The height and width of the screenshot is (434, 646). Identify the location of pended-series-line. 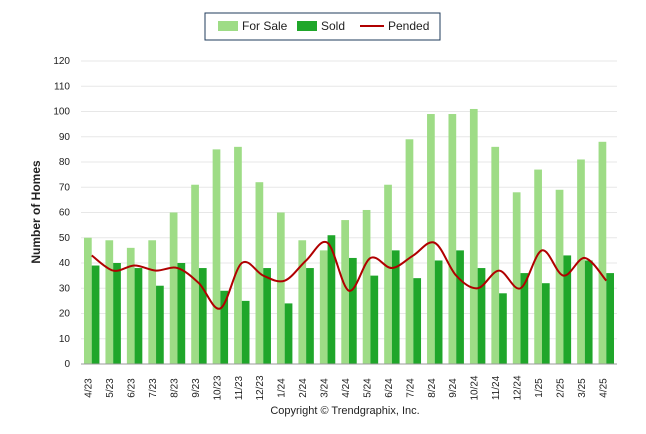
(349, 275).